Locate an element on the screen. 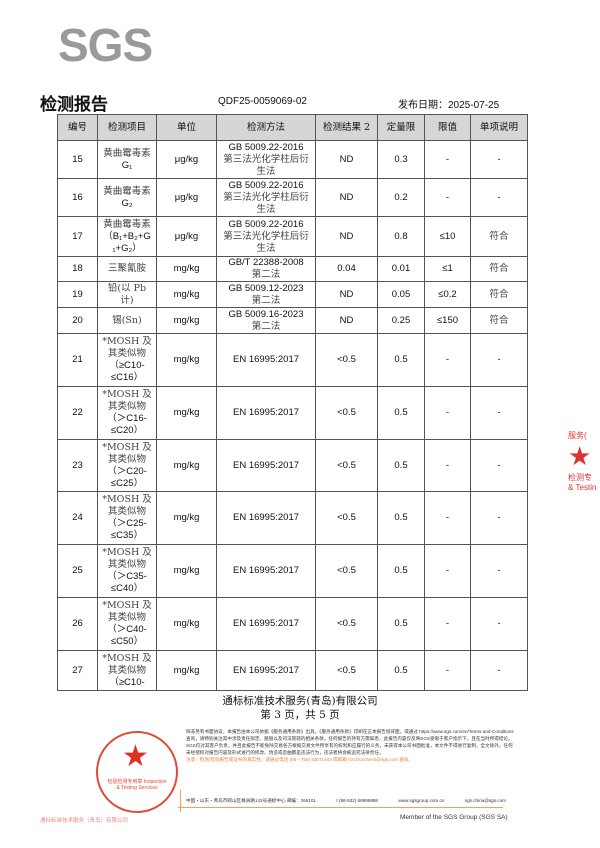 The height and width of the screenshot is (848, 600). loq: 0.3 is located at coordinates (401, 159).